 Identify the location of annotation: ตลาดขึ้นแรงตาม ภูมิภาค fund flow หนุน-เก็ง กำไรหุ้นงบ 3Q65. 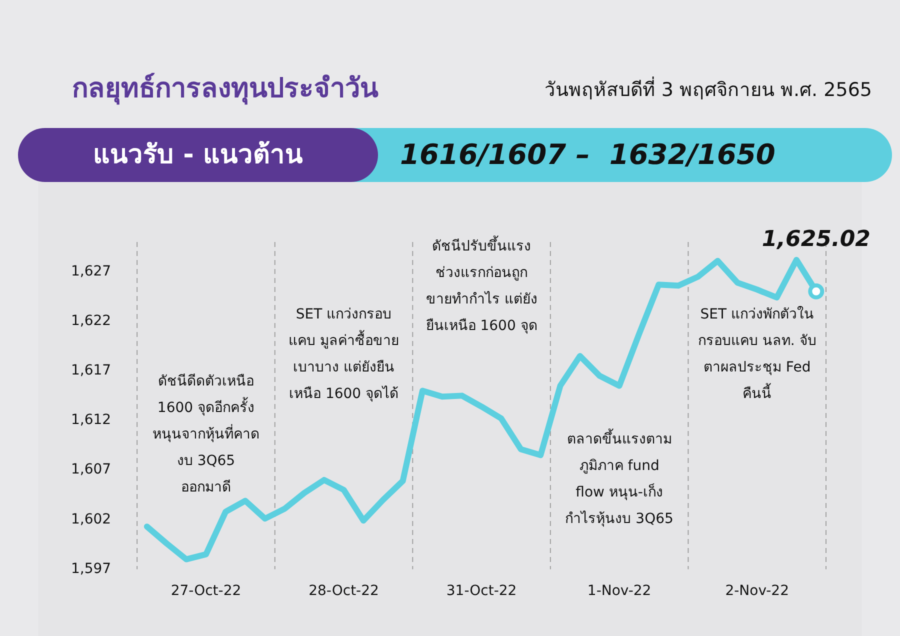
(619, 478).